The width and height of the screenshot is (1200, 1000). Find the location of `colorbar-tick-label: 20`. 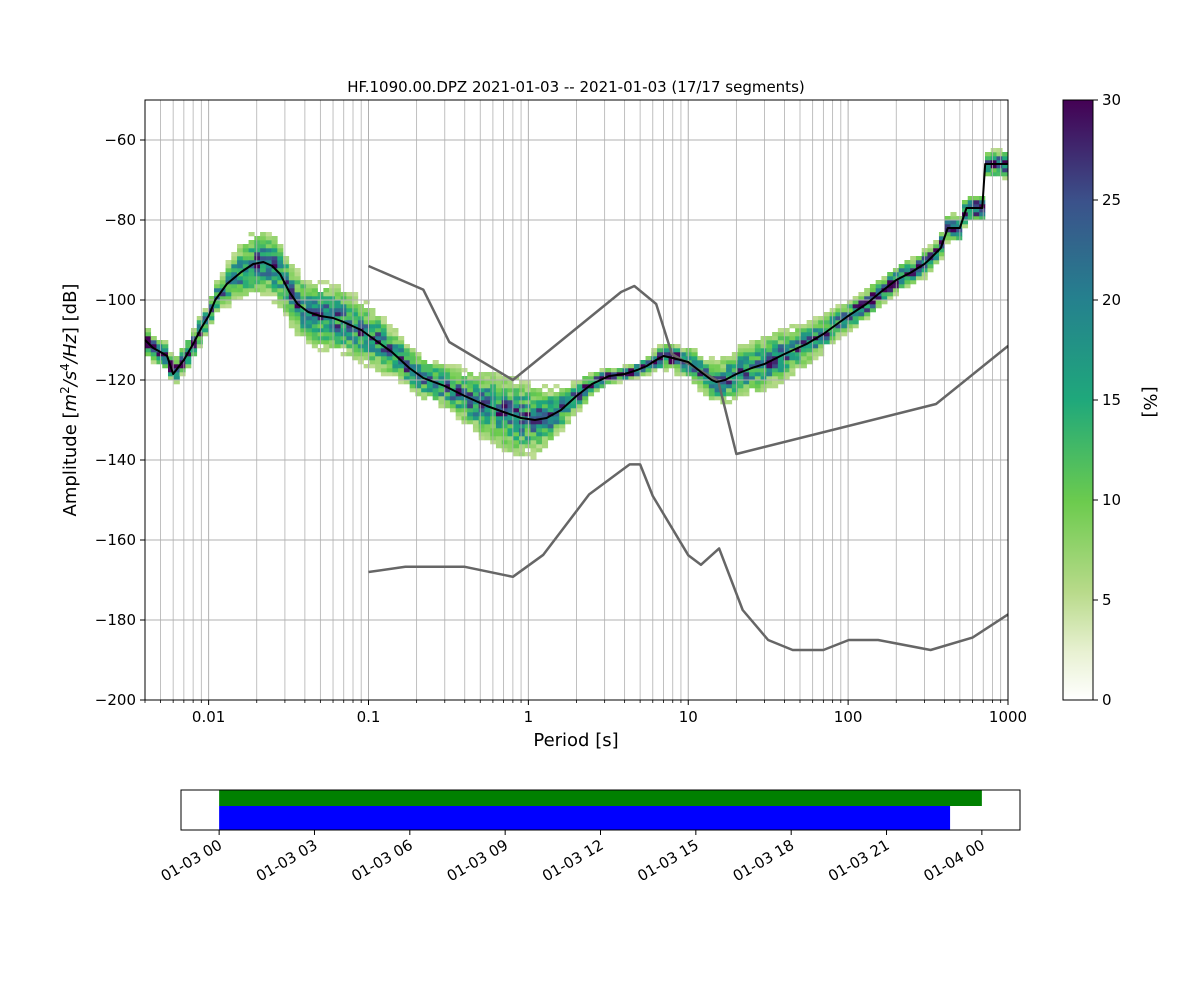

colorbar-tick-label: 20 is located at coordinates (1111, 300).